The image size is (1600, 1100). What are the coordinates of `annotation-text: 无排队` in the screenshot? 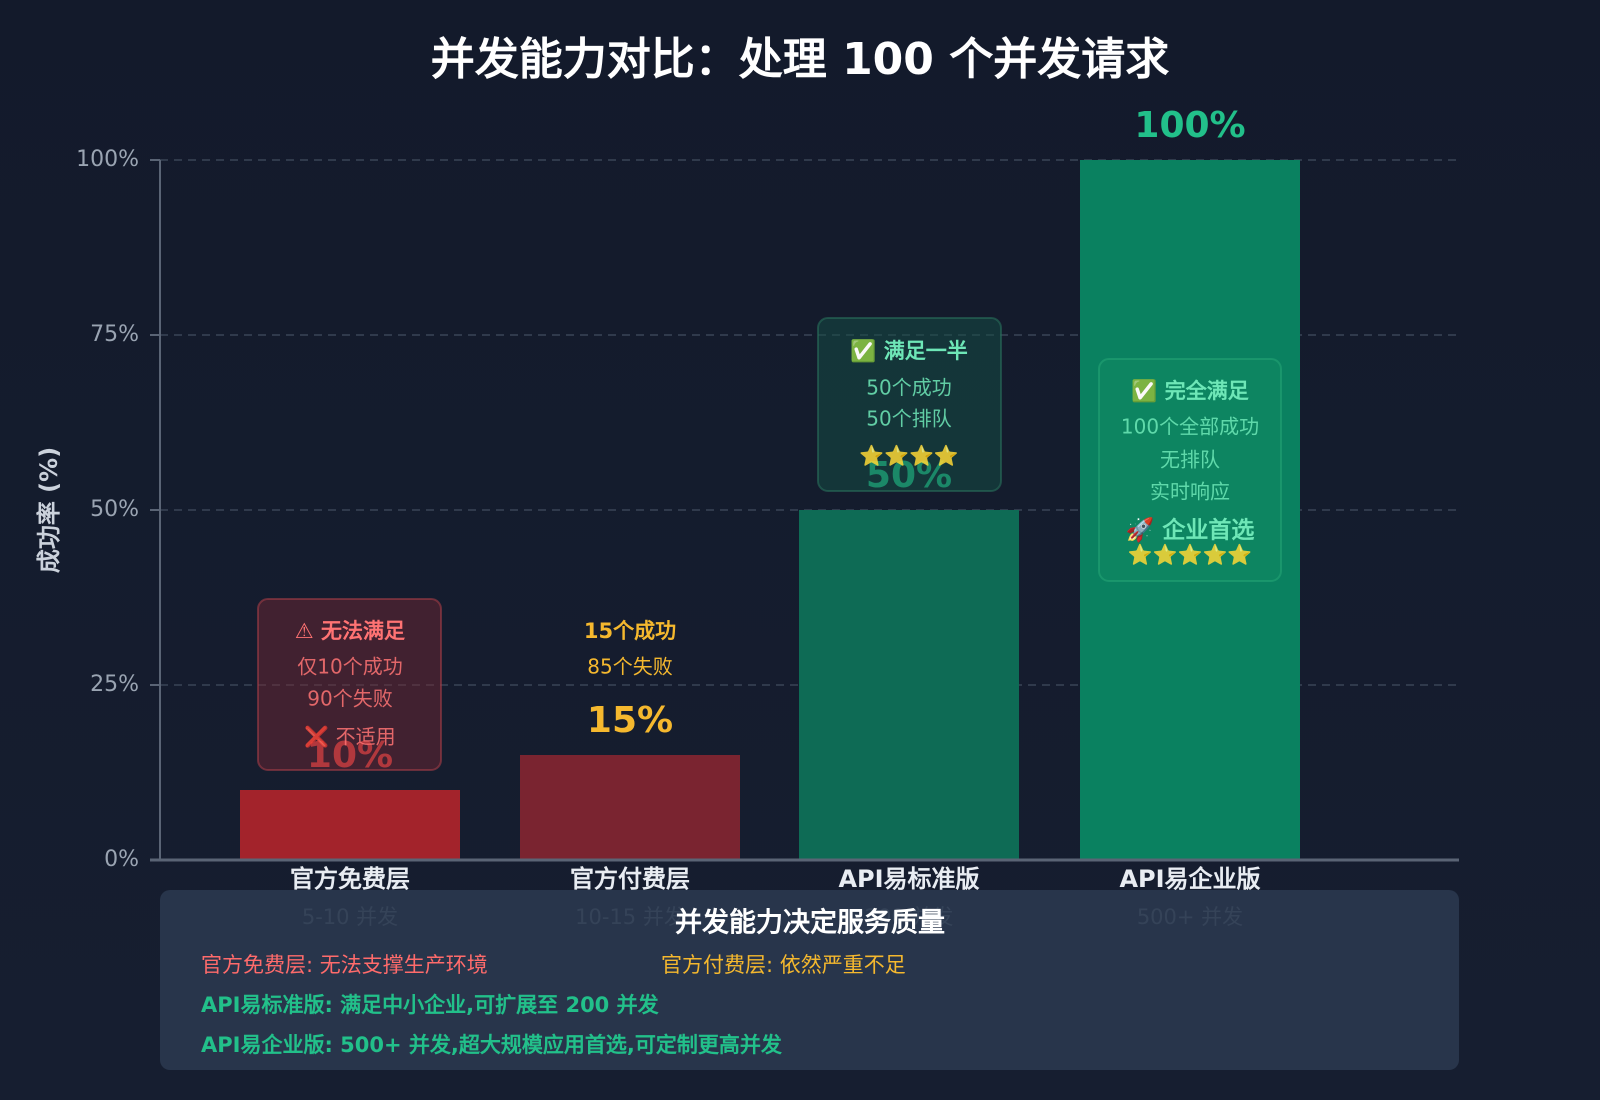 It's located at (1190, 460).